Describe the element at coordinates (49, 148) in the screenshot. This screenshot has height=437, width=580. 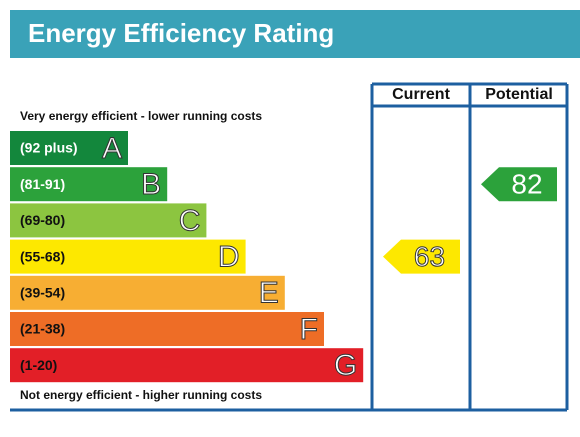
I see `band-range: (92 plus)` at that location.